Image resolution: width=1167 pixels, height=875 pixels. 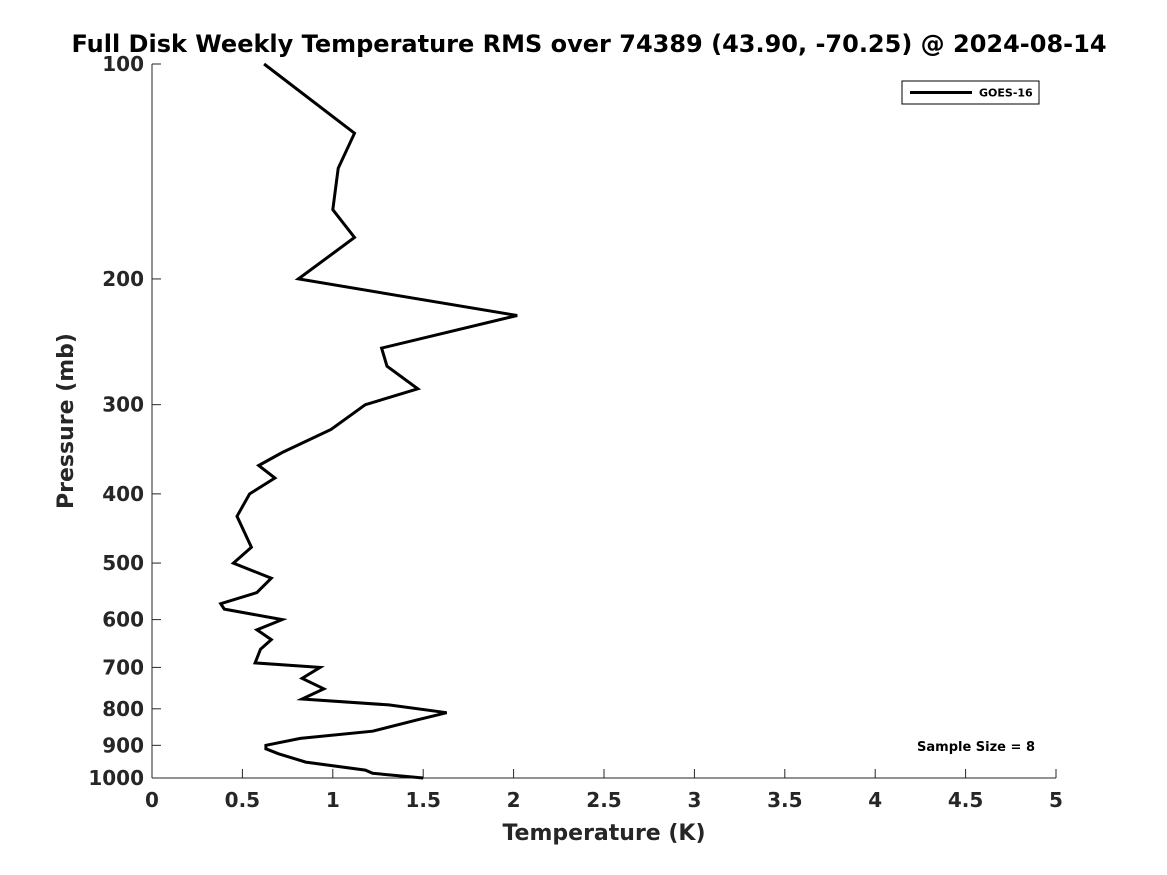 I want to click on legend: GOES-16, so click(x=970, y=92).